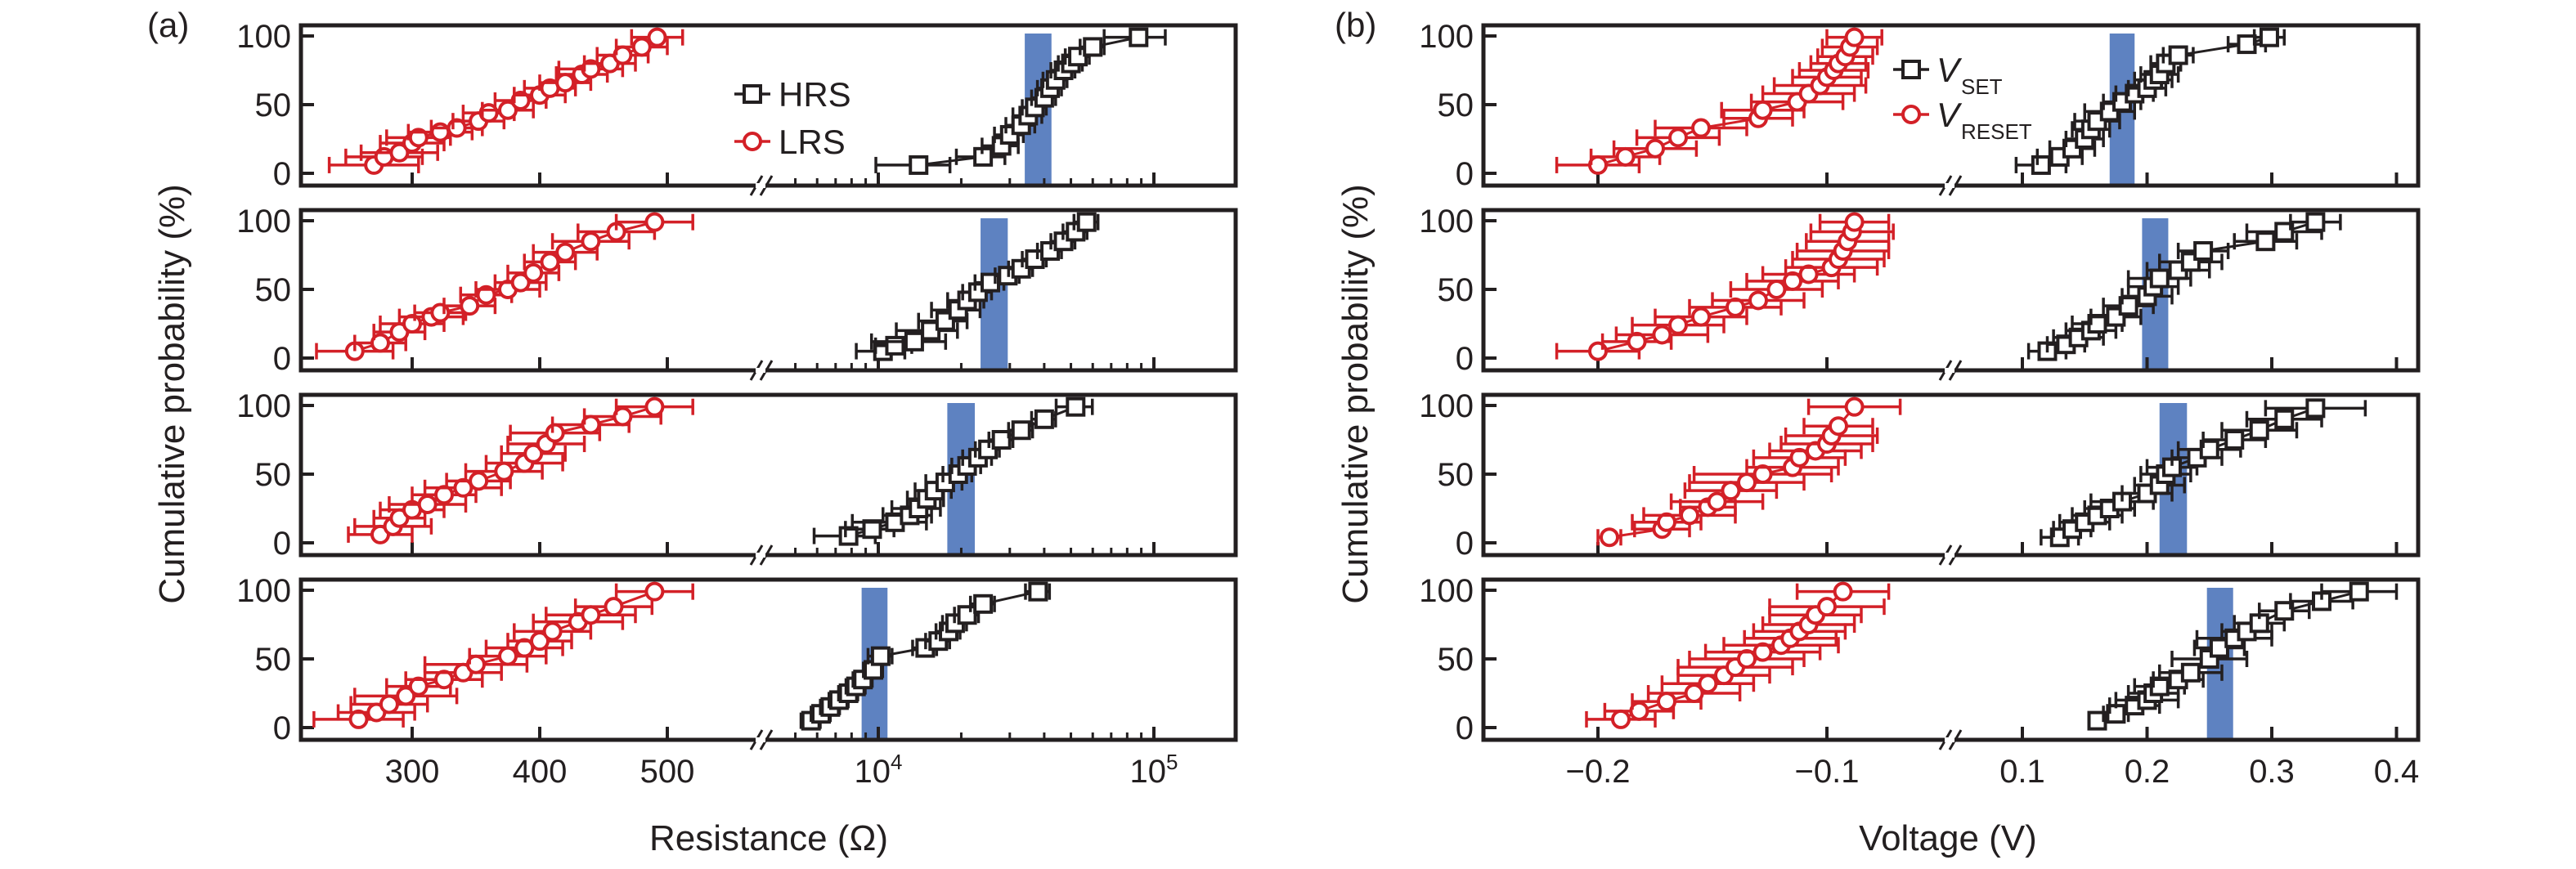 This screenshot has width=2576, height=869. What do you see at coordinates (1911, 69) in the screenshot?
I see `legend-marker-square` at bounding box center [1911, 69].